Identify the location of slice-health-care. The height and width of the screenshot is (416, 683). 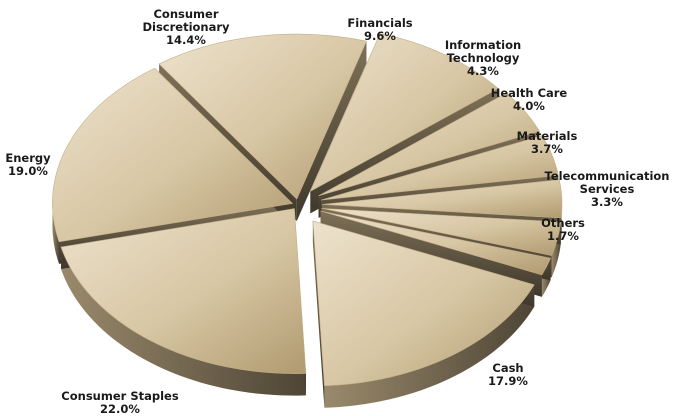
(440, 168).